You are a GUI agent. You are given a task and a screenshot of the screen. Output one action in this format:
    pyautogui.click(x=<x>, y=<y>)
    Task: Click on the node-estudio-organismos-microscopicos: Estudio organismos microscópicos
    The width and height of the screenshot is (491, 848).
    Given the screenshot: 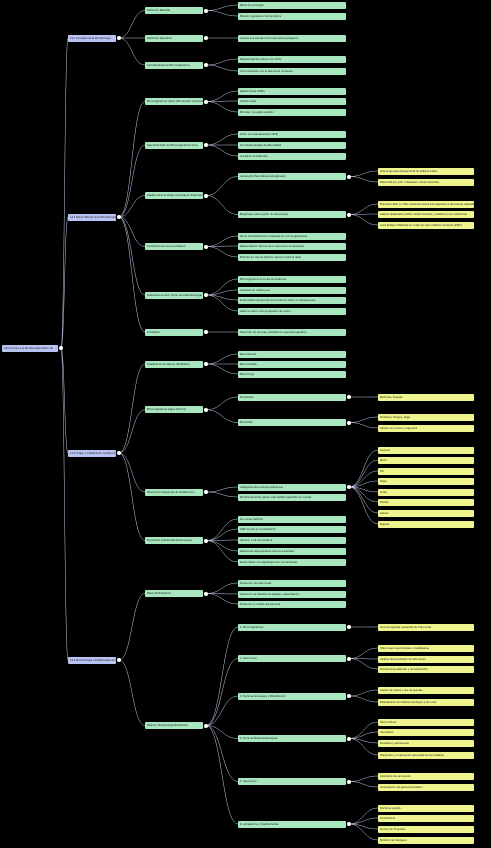 What is the action you would take?
    pyautogui.click(x=292, y=16)
    